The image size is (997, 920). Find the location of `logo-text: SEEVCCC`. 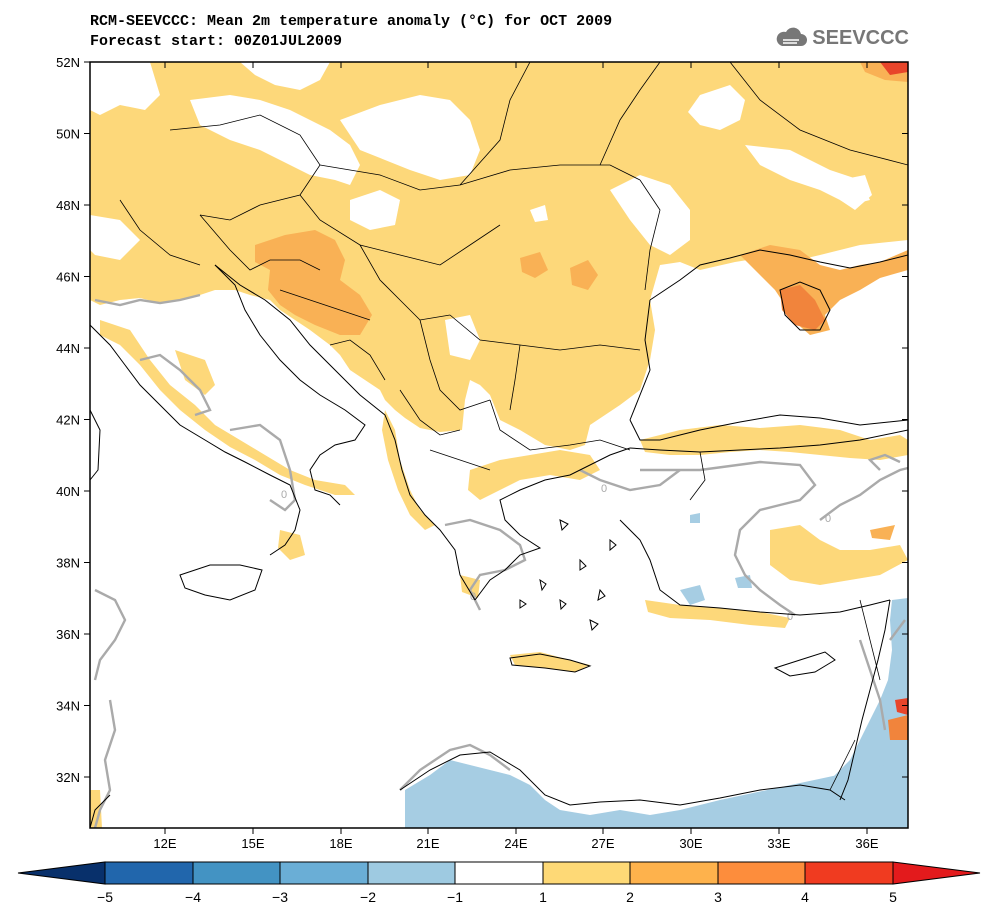

logo-text: SEEVCCC is located at coordinates (860, 37).